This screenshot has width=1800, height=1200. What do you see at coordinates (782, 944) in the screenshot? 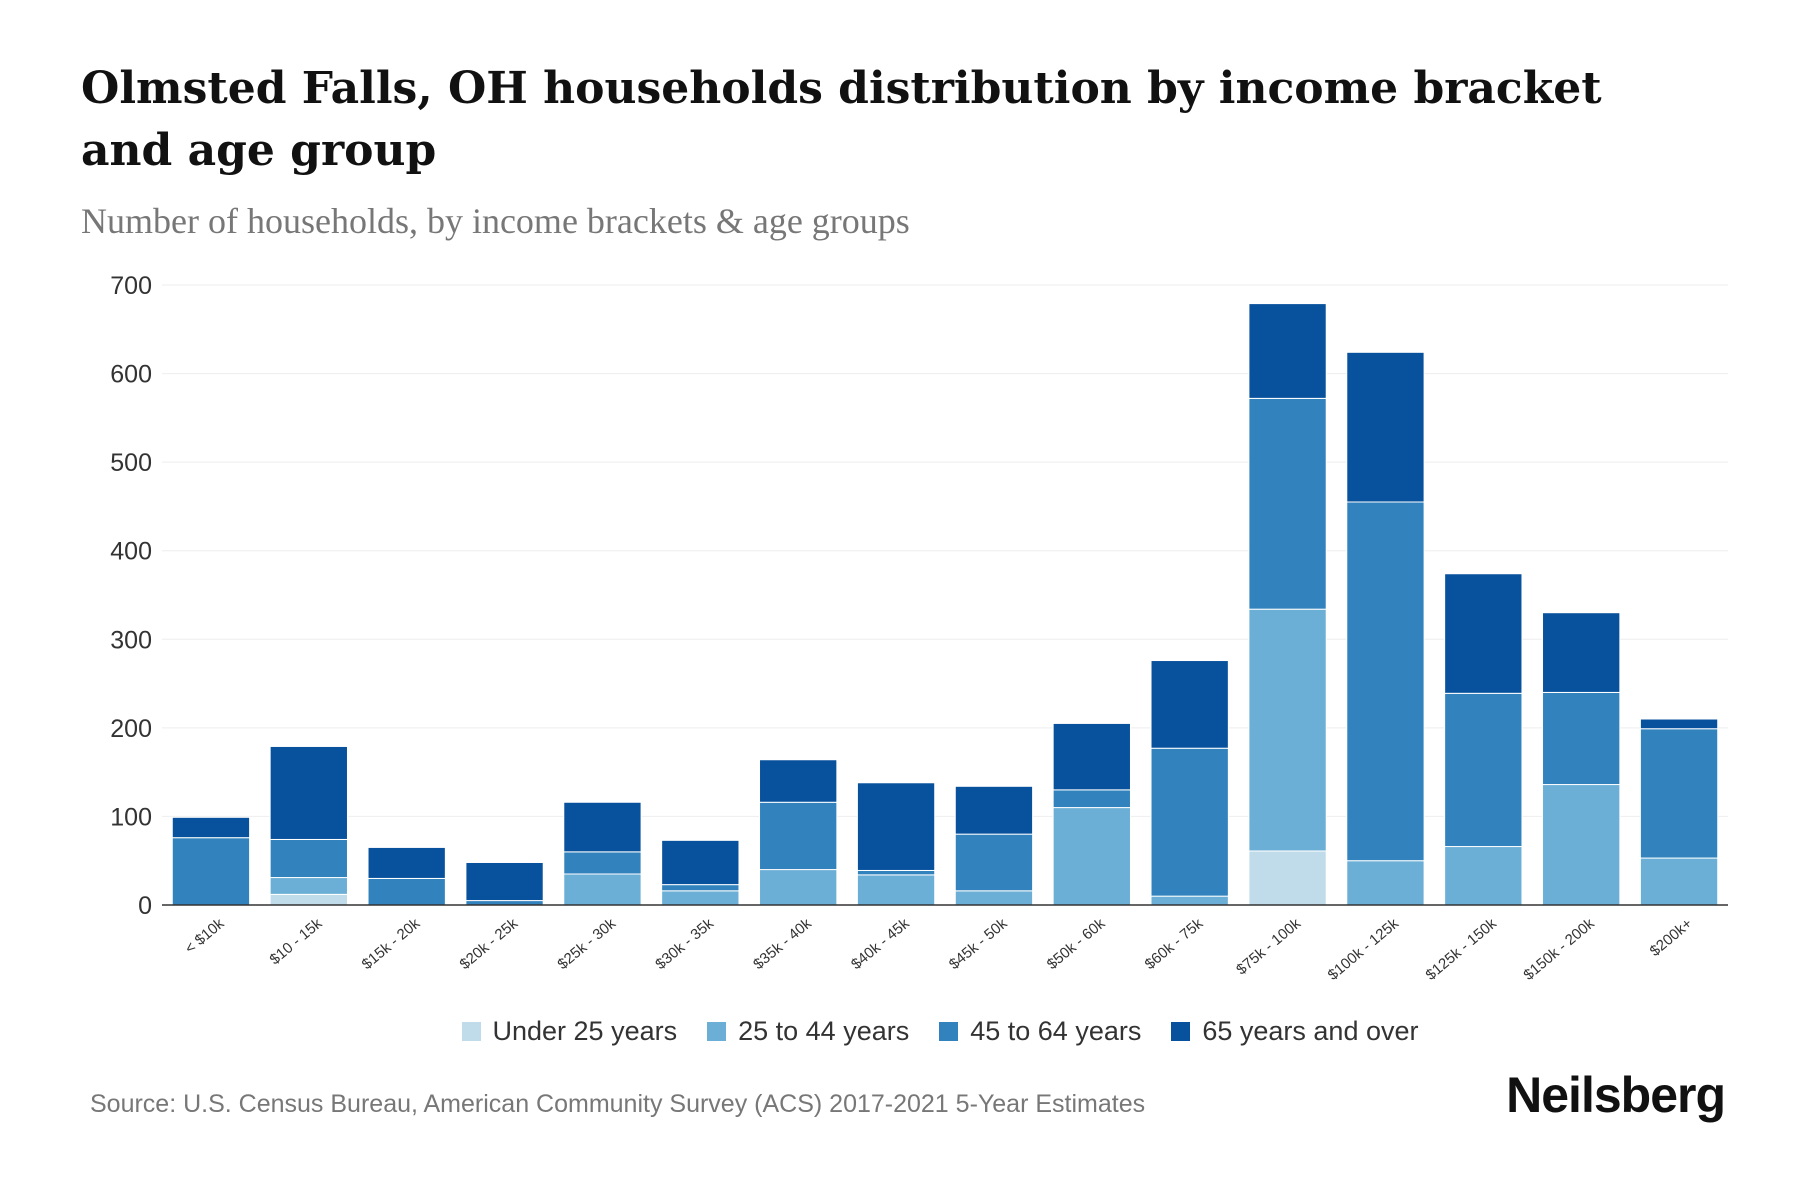
I see `x-tick-label: $35k - 40k` at bounding box center [782, 944].